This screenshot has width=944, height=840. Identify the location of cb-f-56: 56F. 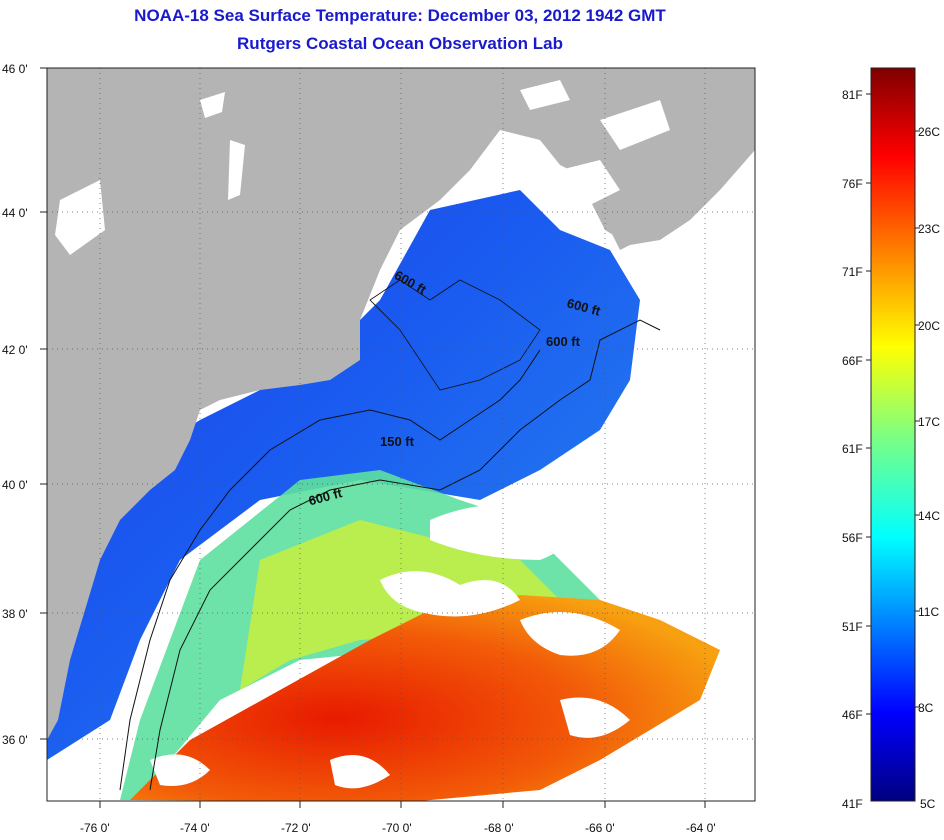
(852, 538).